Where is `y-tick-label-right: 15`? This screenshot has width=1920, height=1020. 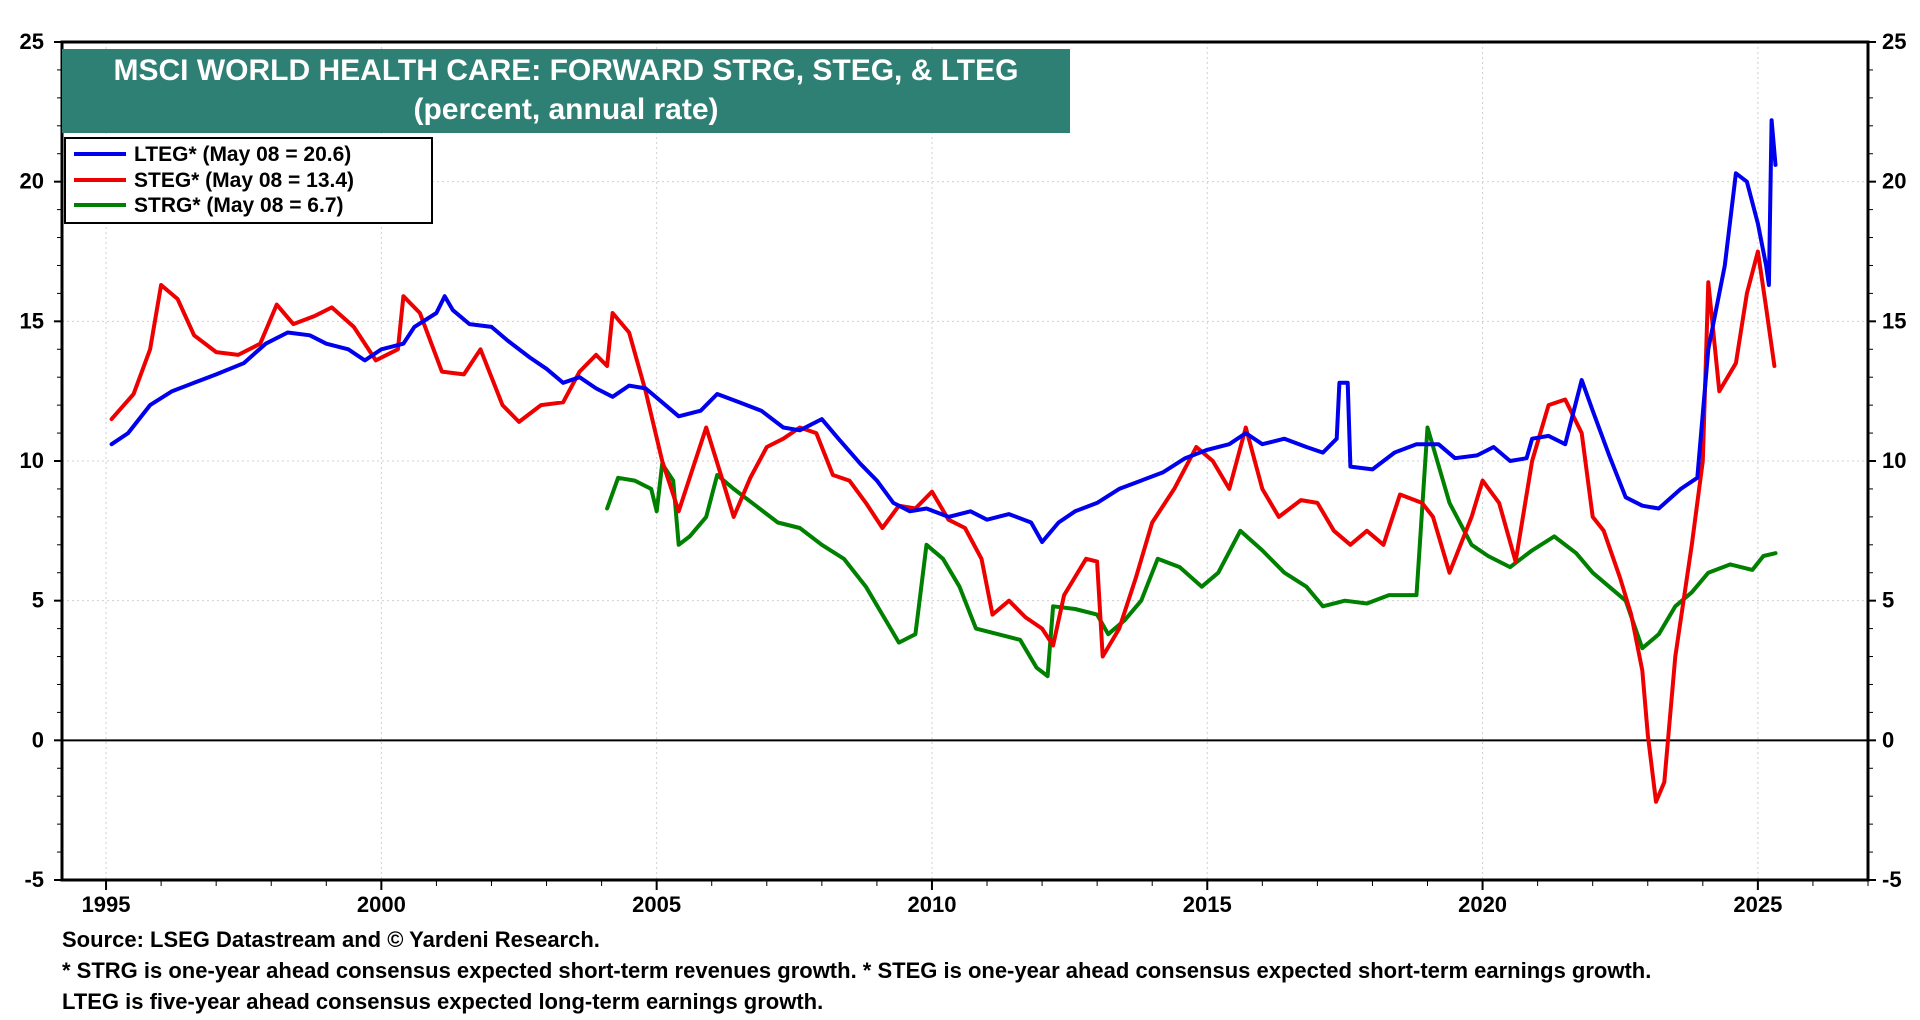 y-tick-label-right: 15 is located at coordinates (1894, 320).